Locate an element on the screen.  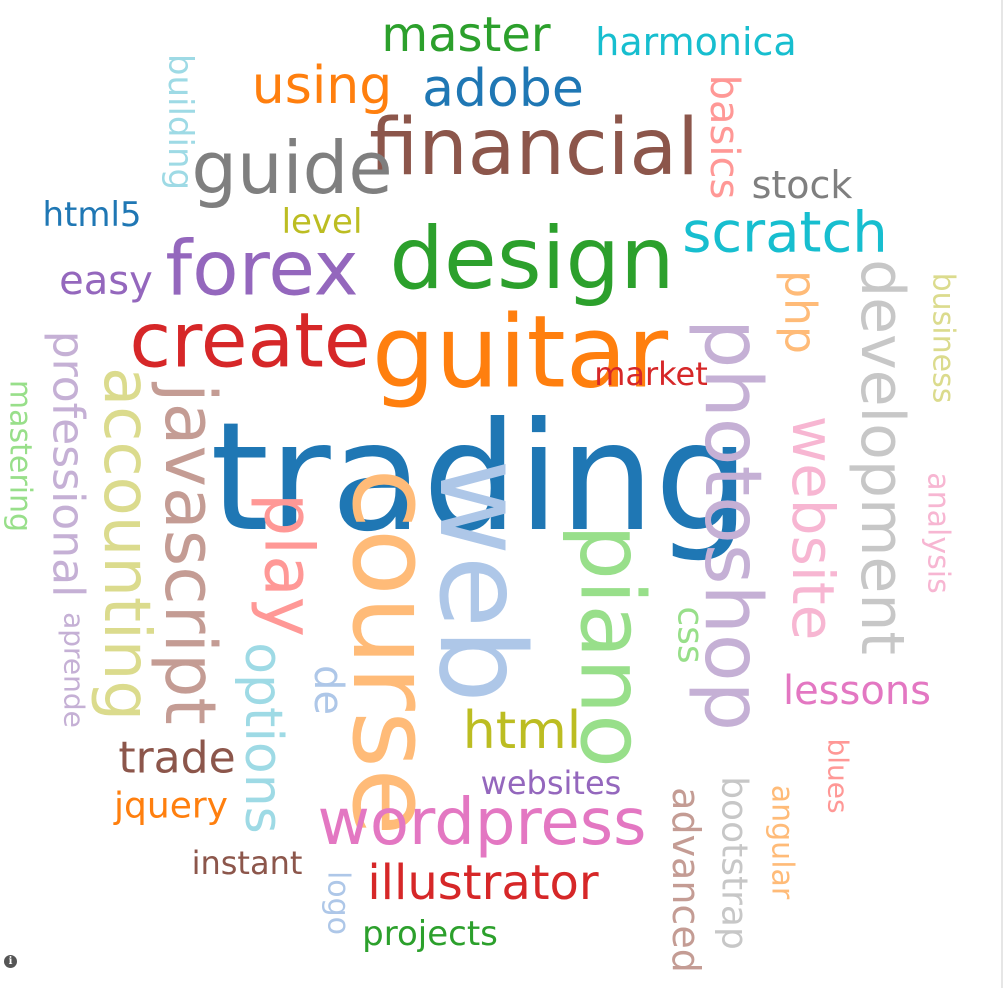
word-guide: guide is located at coordinates (291, 168).